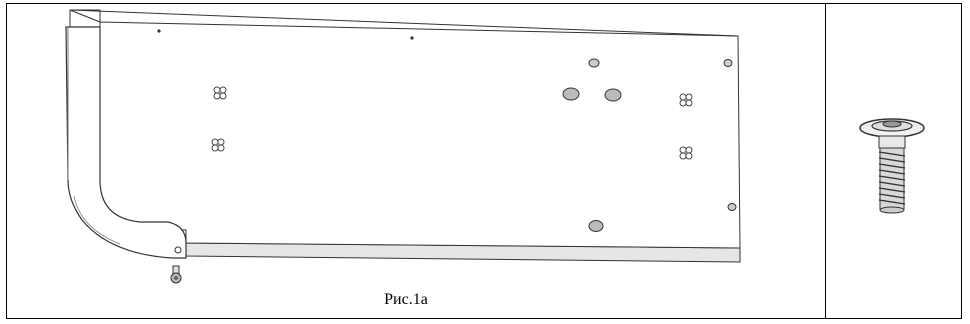 The height and width of the screenshot is (324, 970). What do you see at coordinates (176, 274) in the screenshot?
I see `small-screw-icon` at bounding box center [176, 274].